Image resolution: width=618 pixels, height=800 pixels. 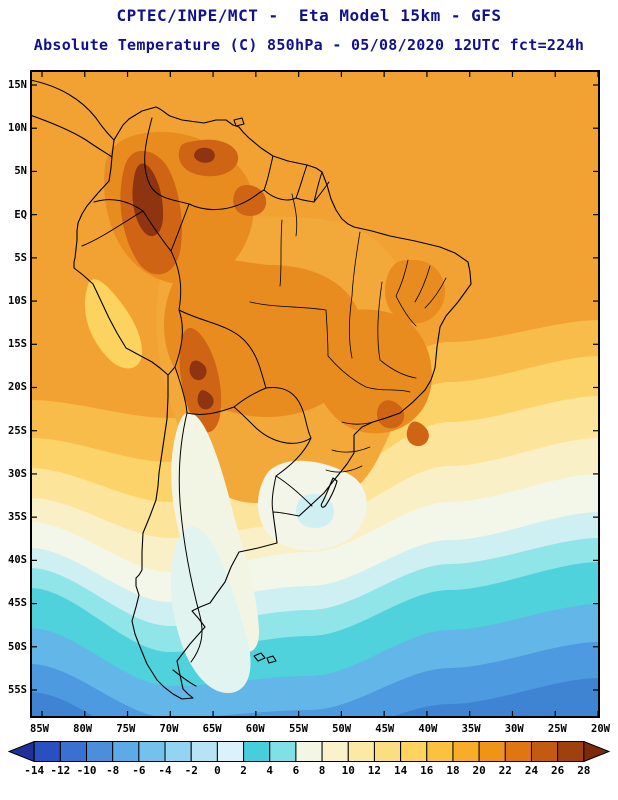 I want to click on lon-label: 70W, so click(x=169, y=729).